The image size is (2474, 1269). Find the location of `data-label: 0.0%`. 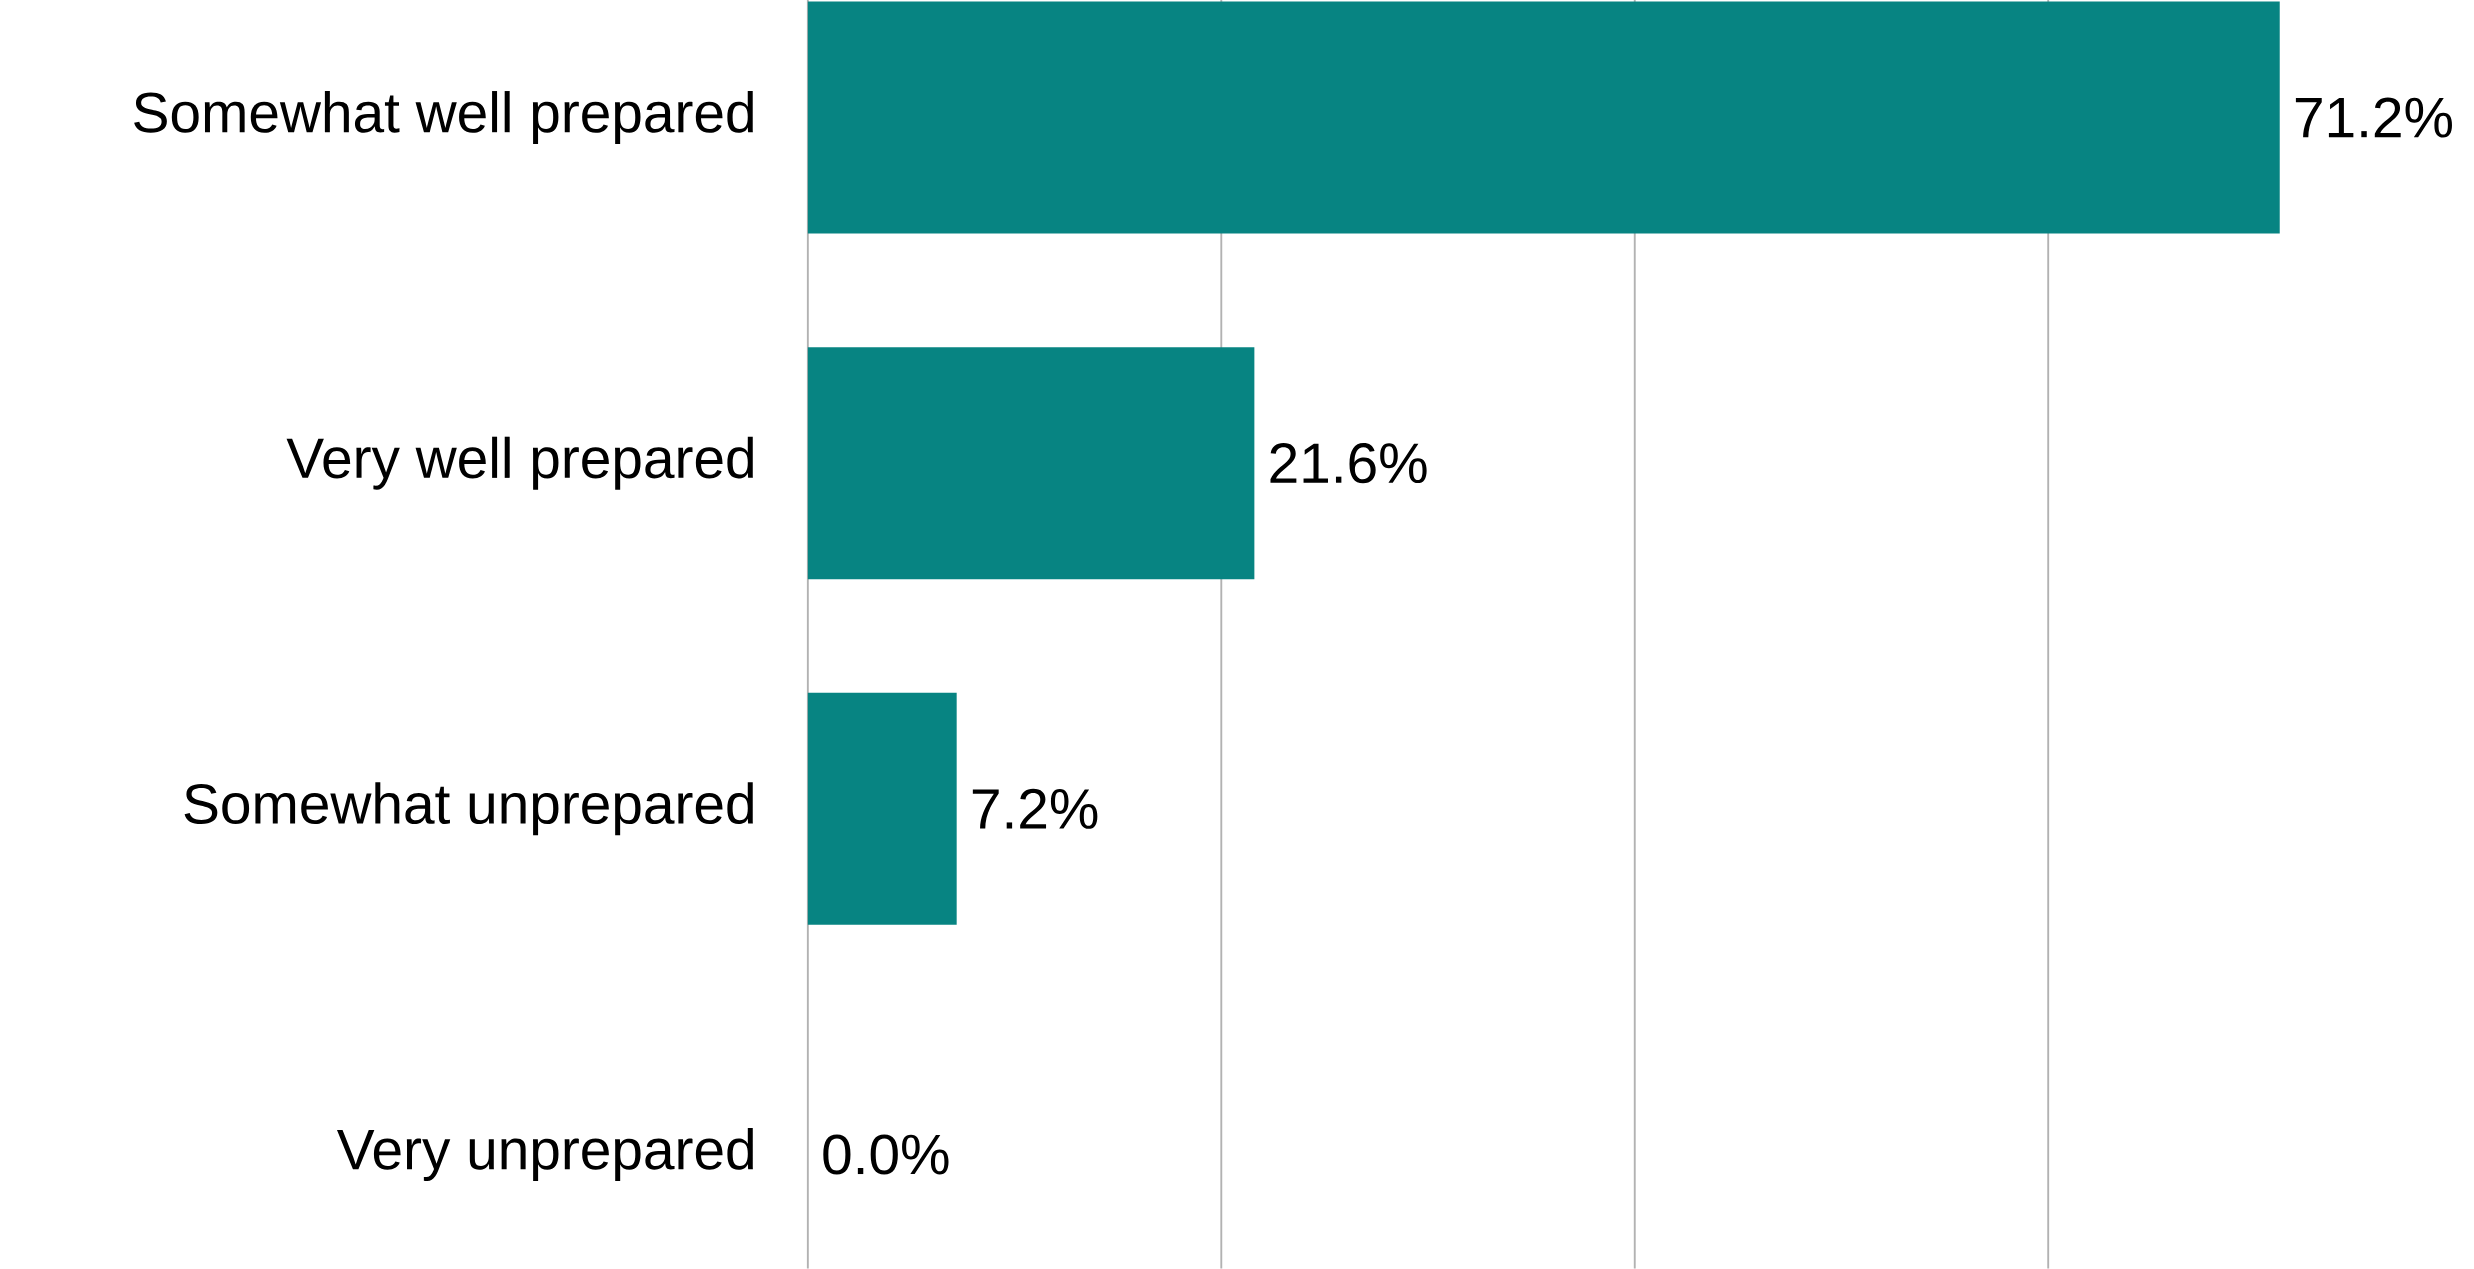

data-label: 0.0% is located at coordinates (886, 1154).